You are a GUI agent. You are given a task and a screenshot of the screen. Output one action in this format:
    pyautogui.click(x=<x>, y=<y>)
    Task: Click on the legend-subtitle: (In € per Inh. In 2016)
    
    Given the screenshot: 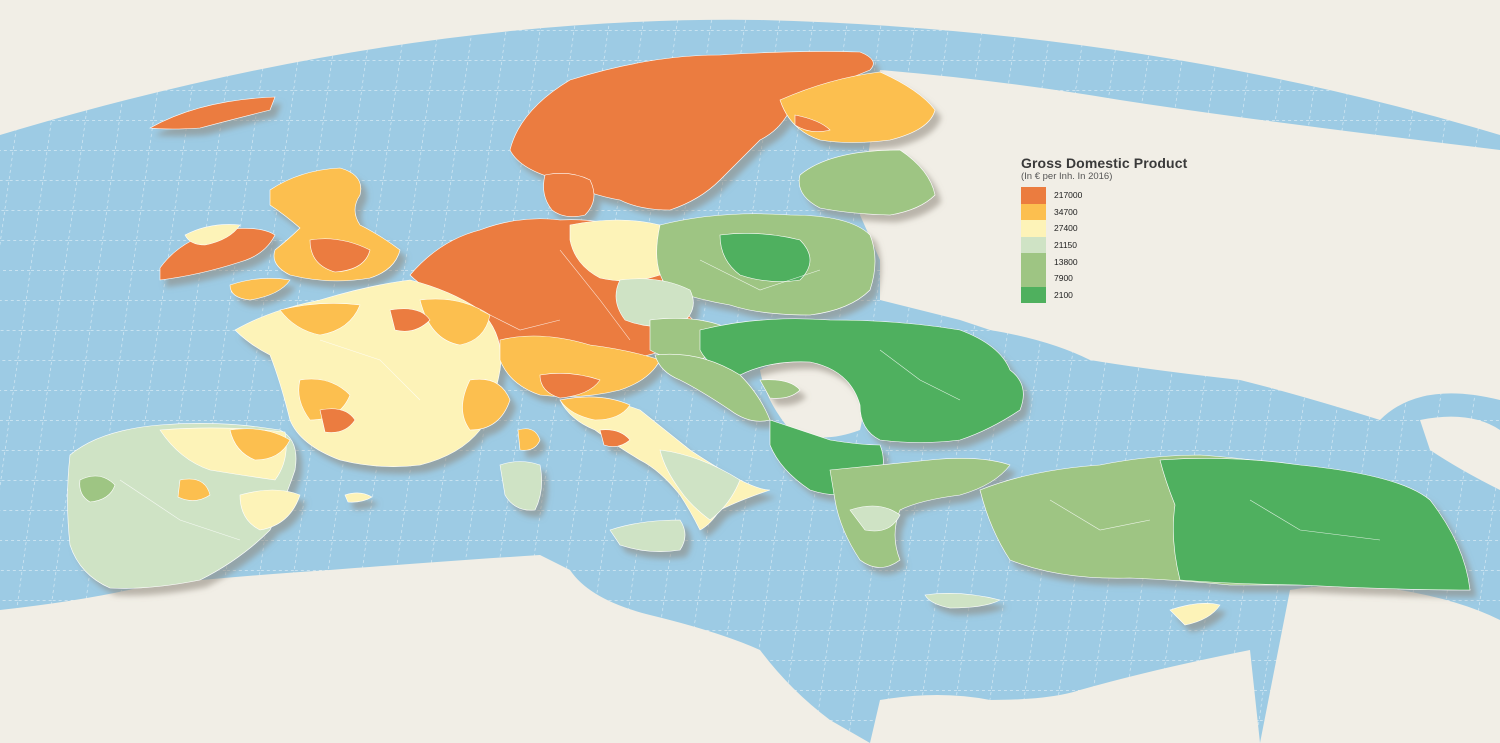 What is the action you would take?
    pyautogui.click(x=1067, y=176)
    